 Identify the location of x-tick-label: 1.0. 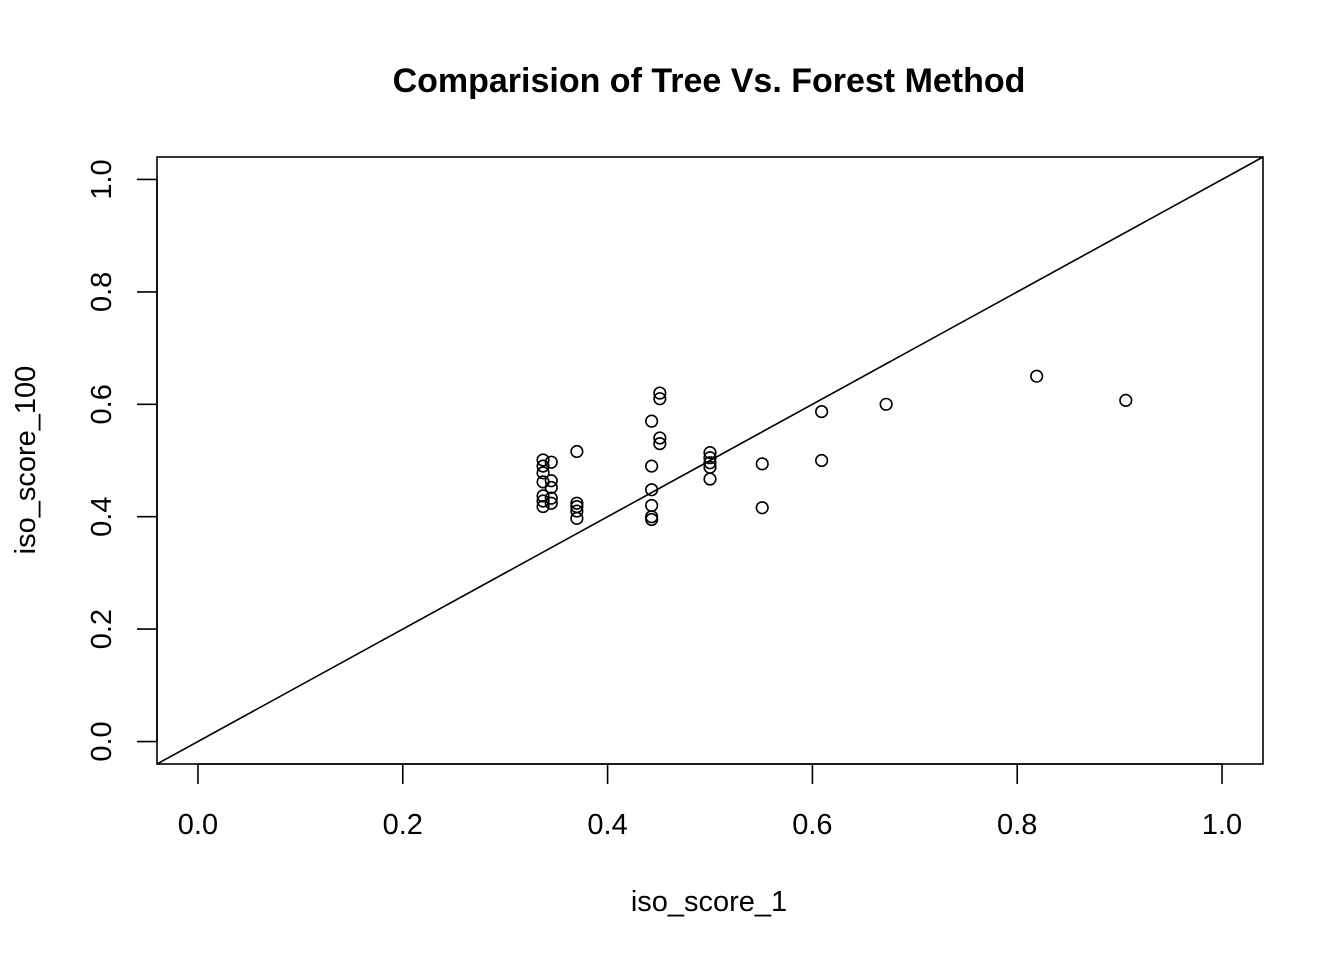
(1222, 825).